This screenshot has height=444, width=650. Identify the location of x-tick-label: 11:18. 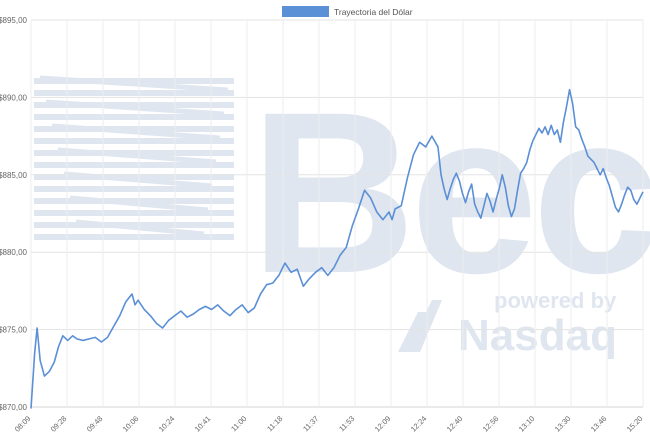
(274, 423).